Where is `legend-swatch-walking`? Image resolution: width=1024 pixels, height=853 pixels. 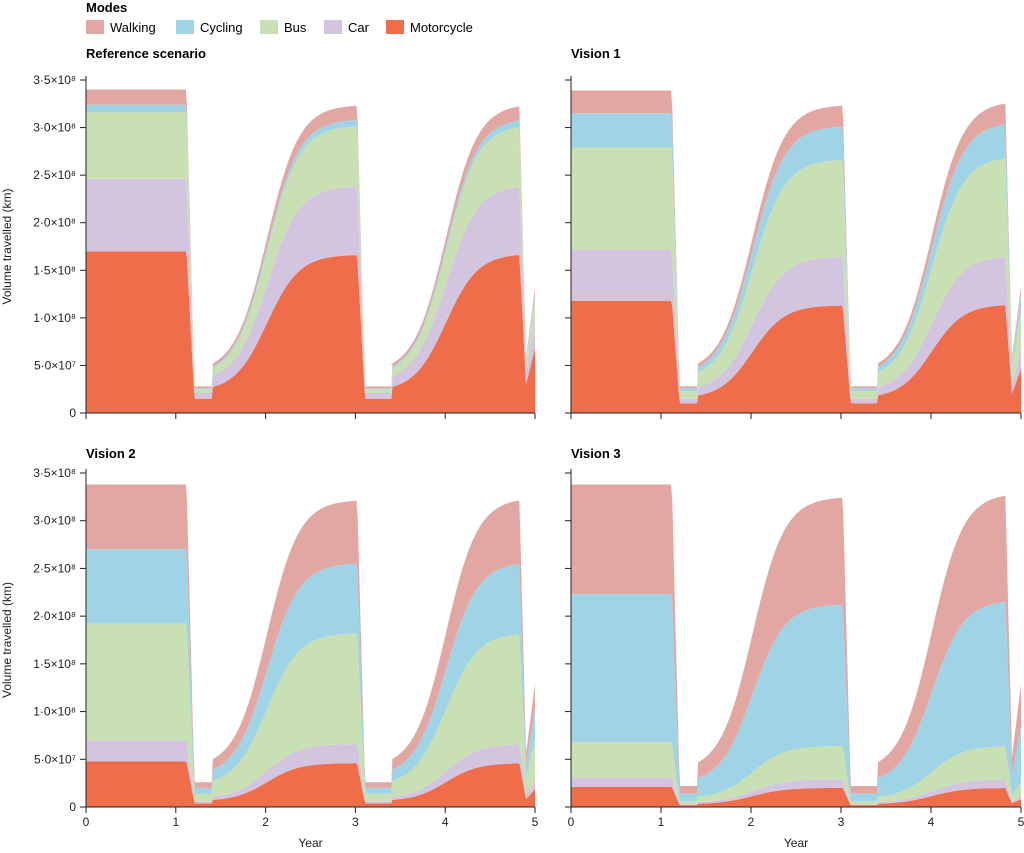 legend-swatch-walking is located at coordinates (95, 27).